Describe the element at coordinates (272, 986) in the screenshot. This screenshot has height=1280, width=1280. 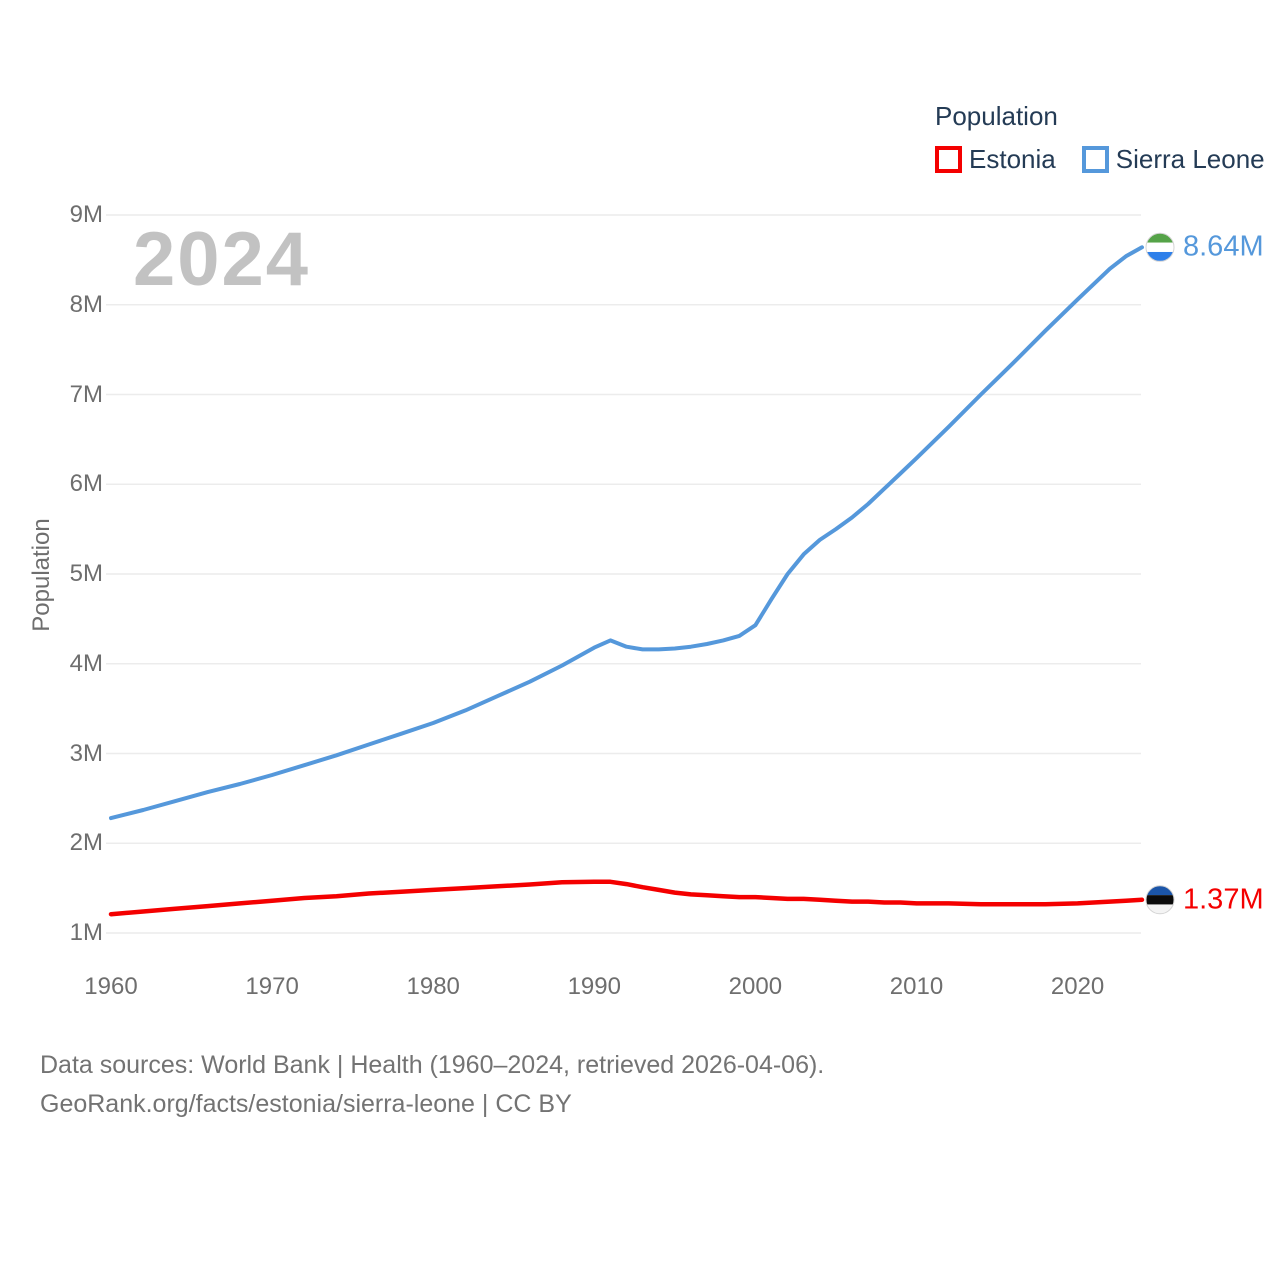
I see `x-tick-label-1970: 1970` at that location.